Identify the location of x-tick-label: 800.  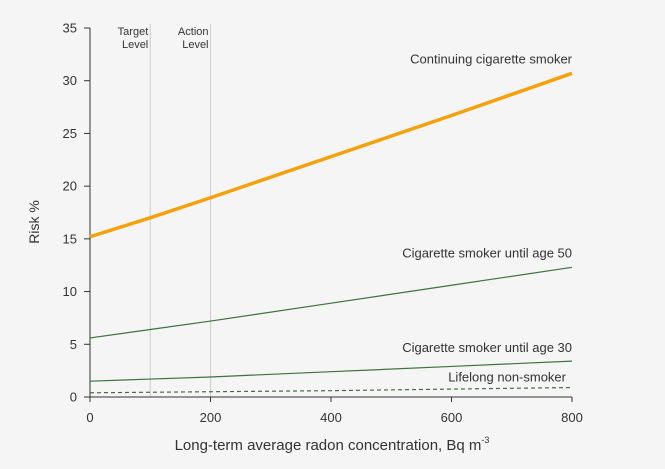
(572, 417).